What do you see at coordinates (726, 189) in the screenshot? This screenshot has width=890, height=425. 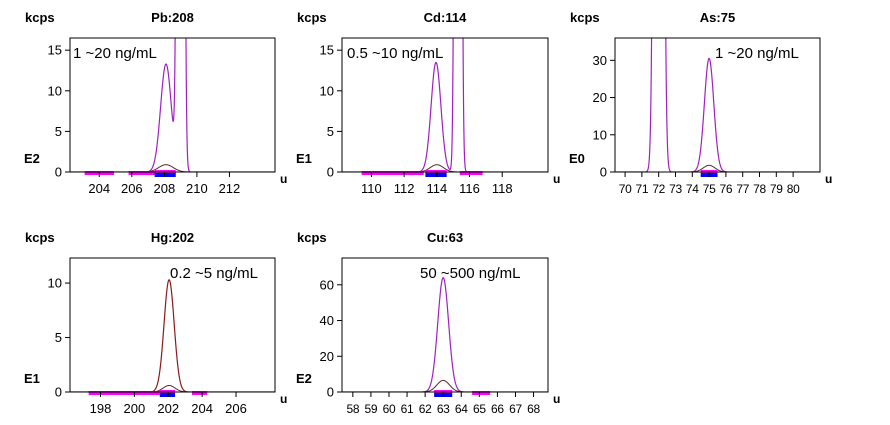 I see `x-tick-label: 76` at bounding box center [726, 189].